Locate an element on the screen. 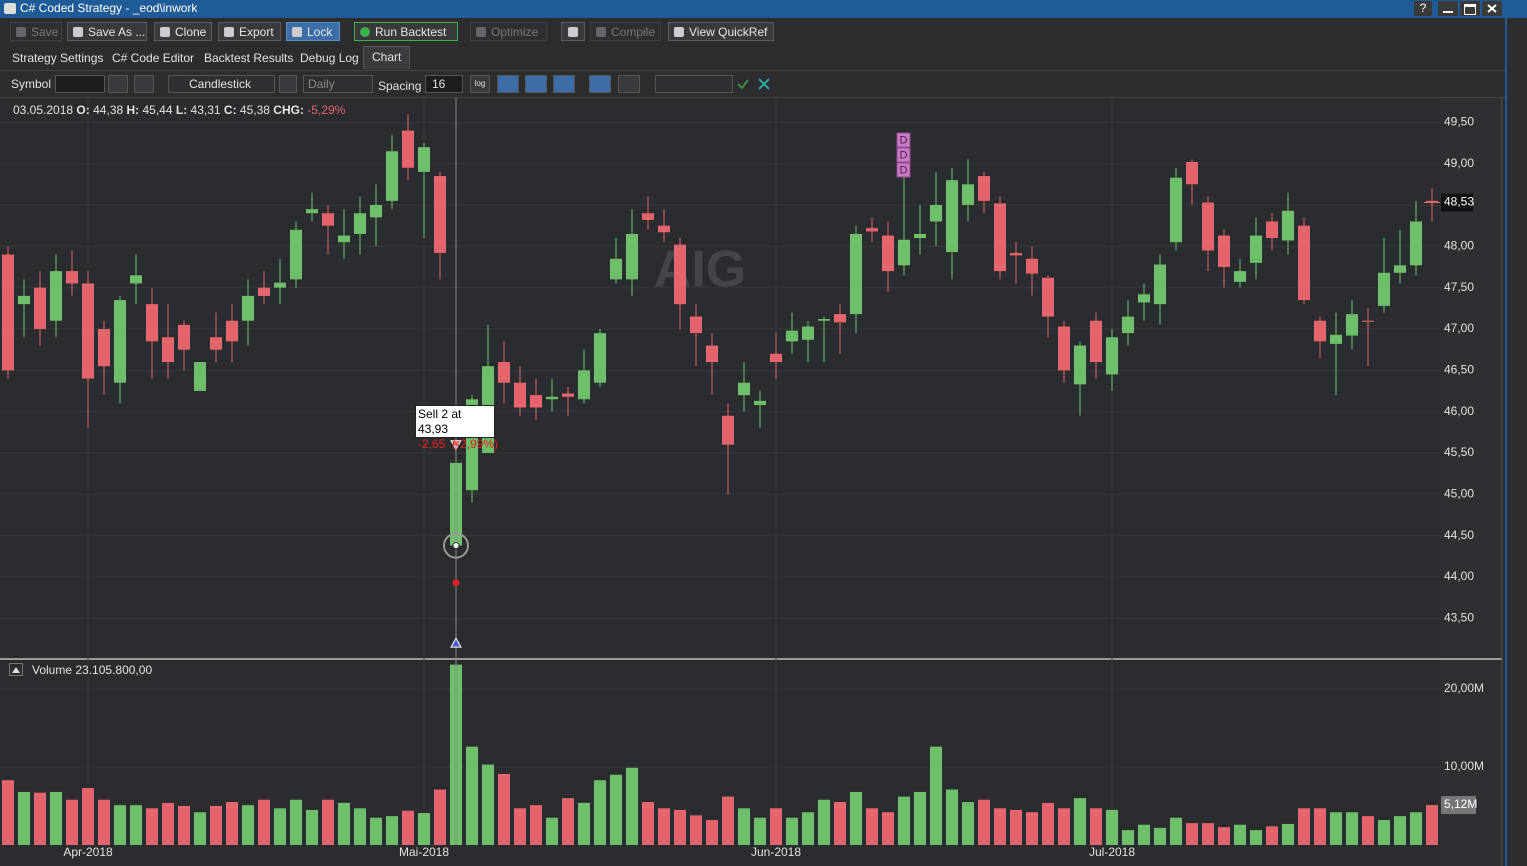  drawing-dropdown is located at coordinates (694, 84).